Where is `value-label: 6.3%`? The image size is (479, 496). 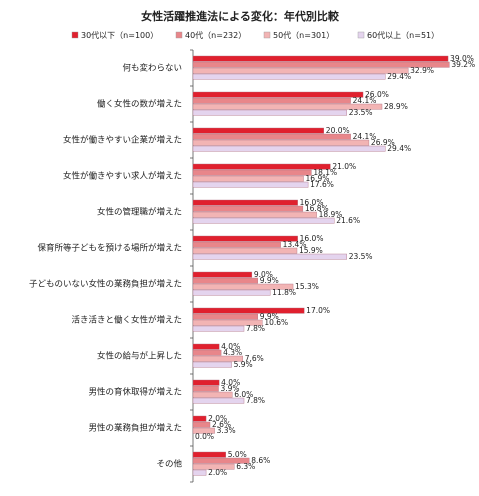
value-label: 6.3% is located at coordinates (245, 466).